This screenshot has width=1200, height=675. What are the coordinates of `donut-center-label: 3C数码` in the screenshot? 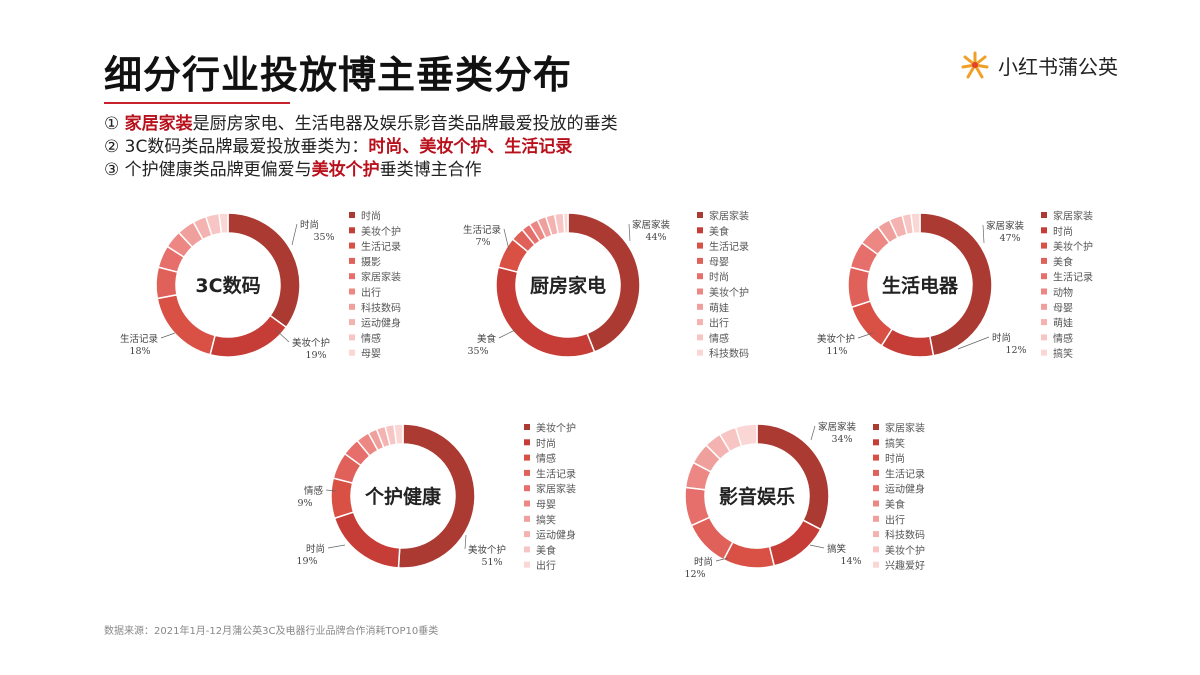 It's located at (227, 285).